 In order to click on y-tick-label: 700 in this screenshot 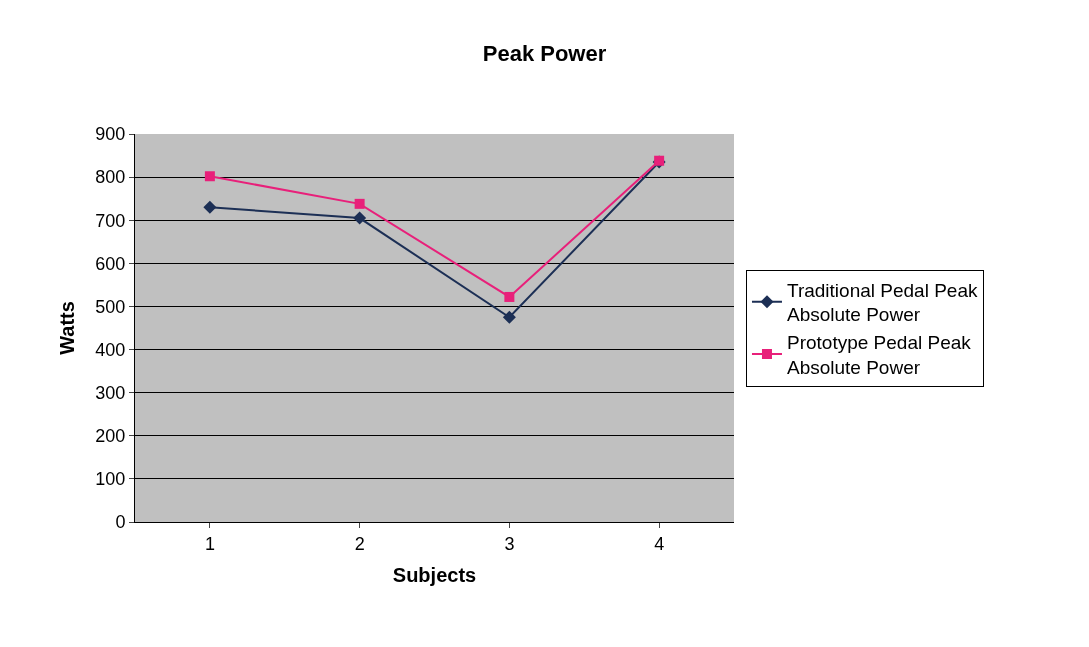, I will do `click(110, 220)`.